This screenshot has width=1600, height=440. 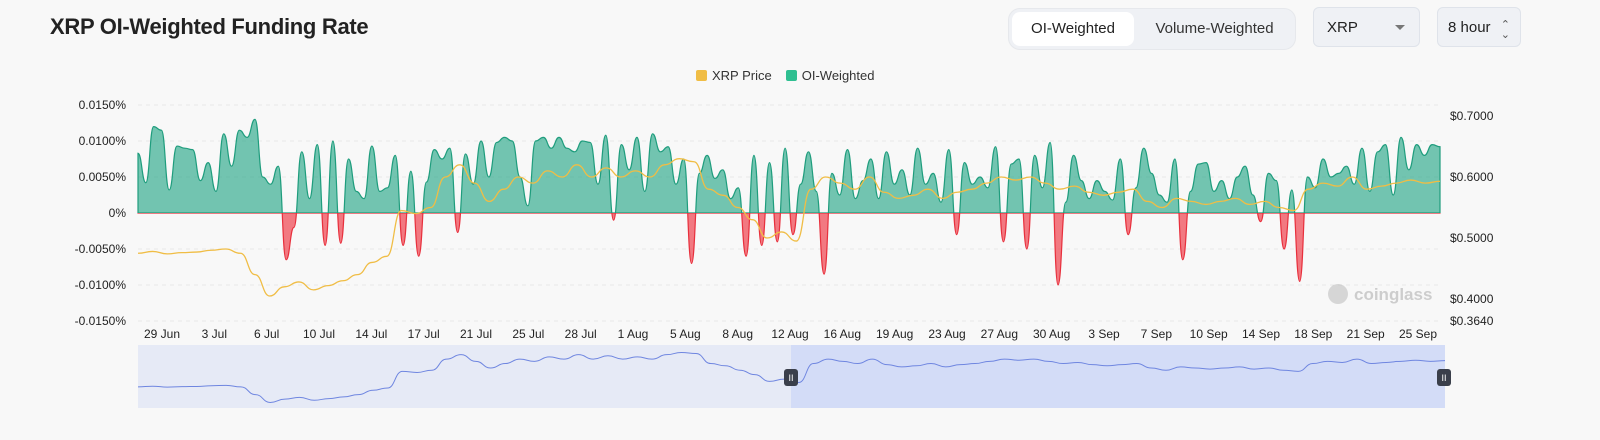 I want to click on legend-swatch-price, so click(x=701, y=75).